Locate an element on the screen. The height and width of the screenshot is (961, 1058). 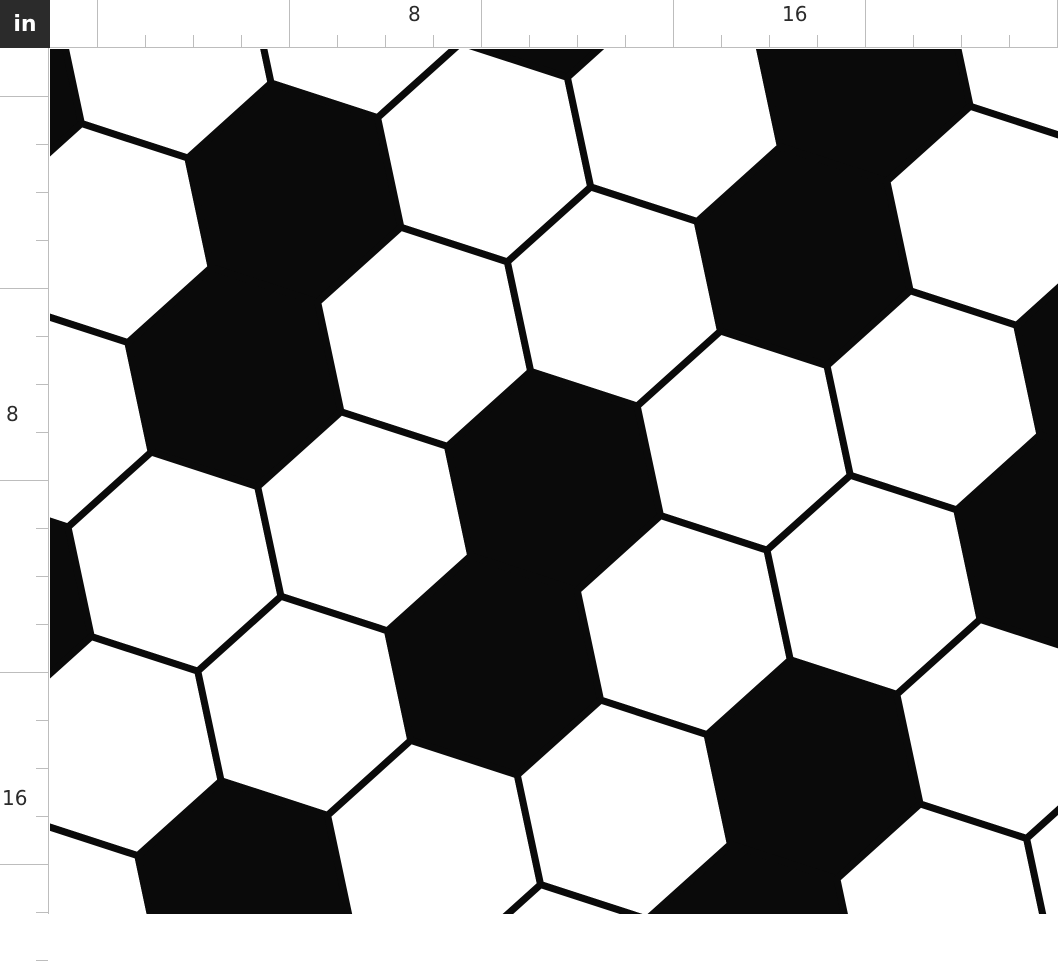
unit-badge: in is located at coordinates (25, 24).